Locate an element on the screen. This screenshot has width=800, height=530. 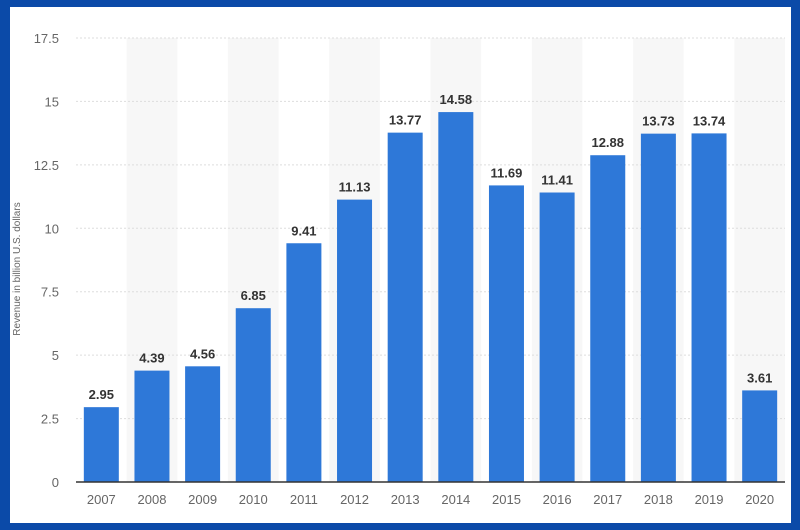
x-tick-label: 2020 is located at coordinates (759, 499).